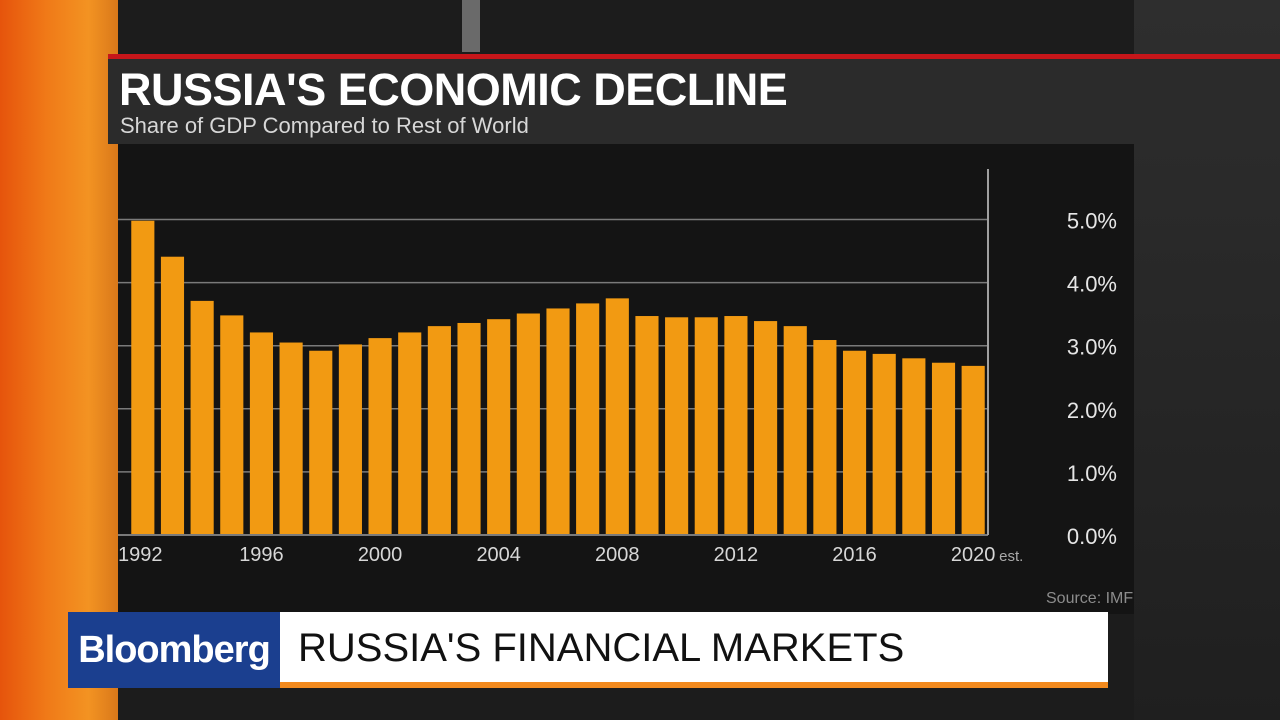 The width and height of the screenshot is (1280, 720). I want to click on brand-logo: Bloomberg, so click(174, 650).